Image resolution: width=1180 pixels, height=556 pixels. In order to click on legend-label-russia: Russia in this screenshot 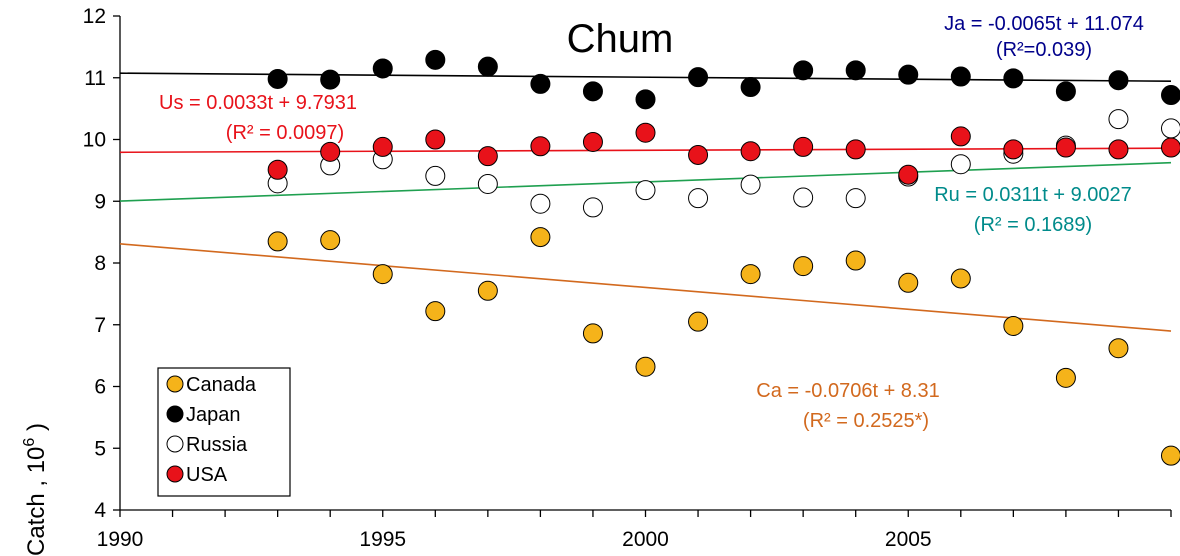, I will do `click(217, 445)`.